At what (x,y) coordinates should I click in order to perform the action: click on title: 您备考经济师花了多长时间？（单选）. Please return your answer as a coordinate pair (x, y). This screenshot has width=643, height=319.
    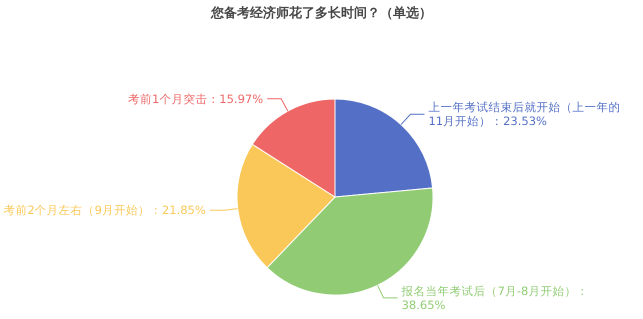
    Looking at the image, I should click on (321, 13).